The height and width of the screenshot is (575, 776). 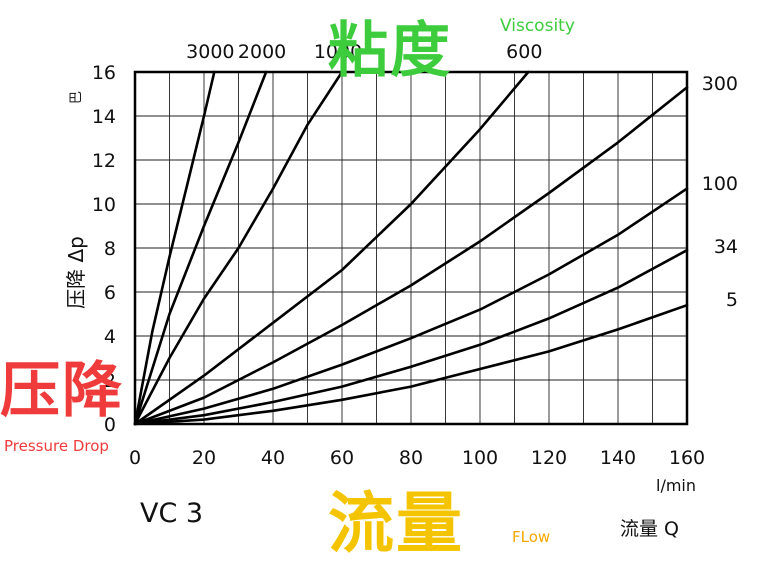 I want to click on series-label-1000: 1000, so click(x=338, y=52).